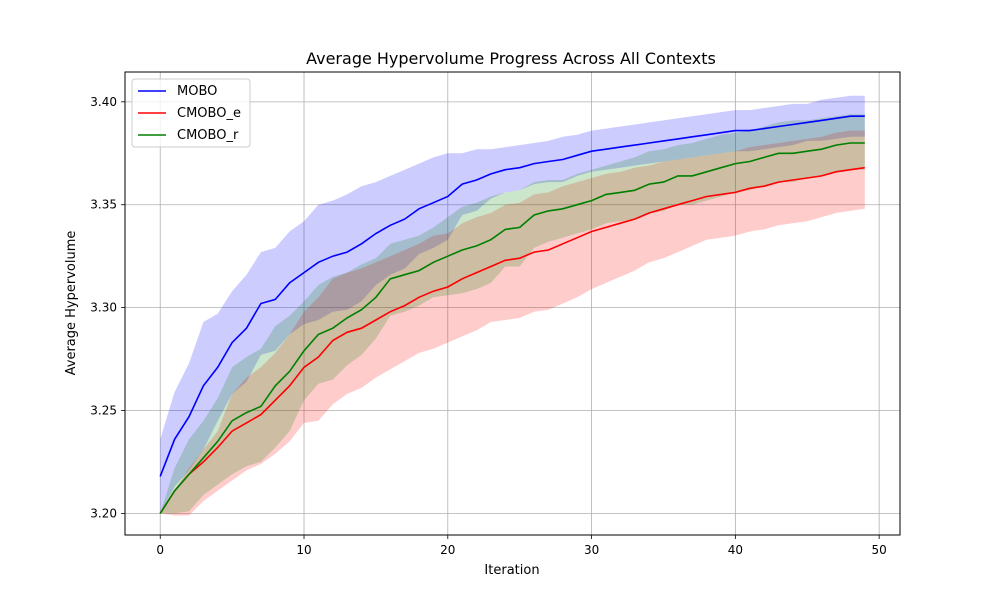 This screenshot has height=600, width=1000. What do you see at coordinates (103, 205) in the screenshot?
I see `y-tick-label: 3.35` at bounding box center [103, 205].